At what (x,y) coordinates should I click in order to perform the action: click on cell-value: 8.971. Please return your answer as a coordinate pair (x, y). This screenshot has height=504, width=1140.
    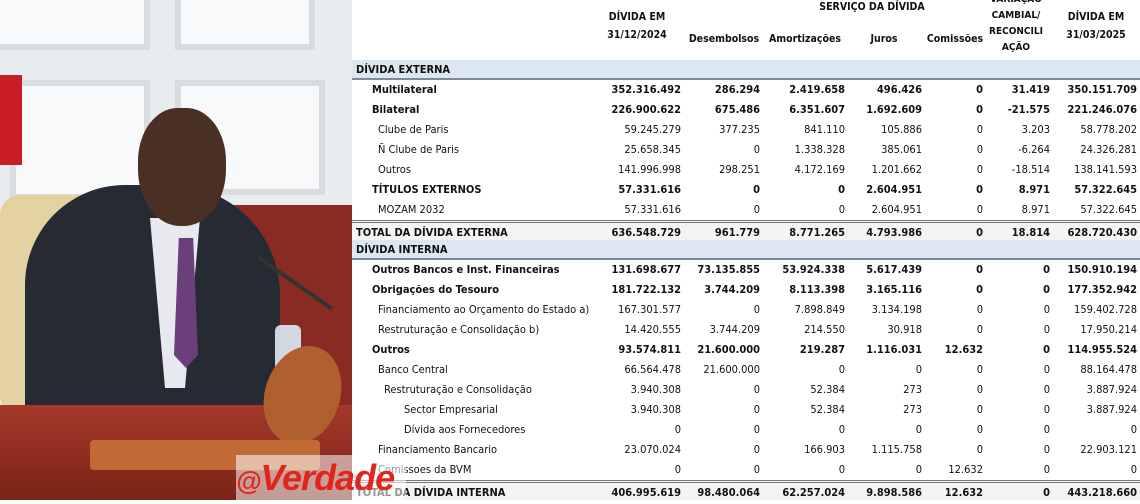
    Looking at the image, I should click on (1034, 189).